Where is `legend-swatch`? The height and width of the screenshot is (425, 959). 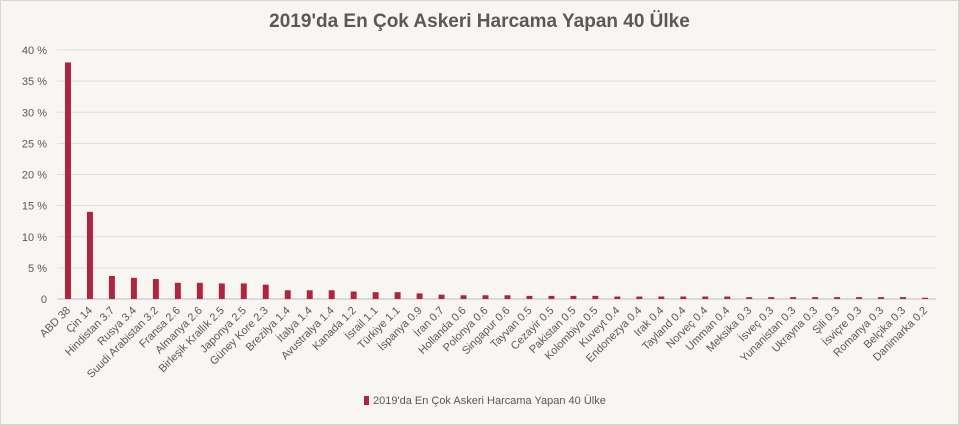 legend-swatch is located at coordinates (366, 400).